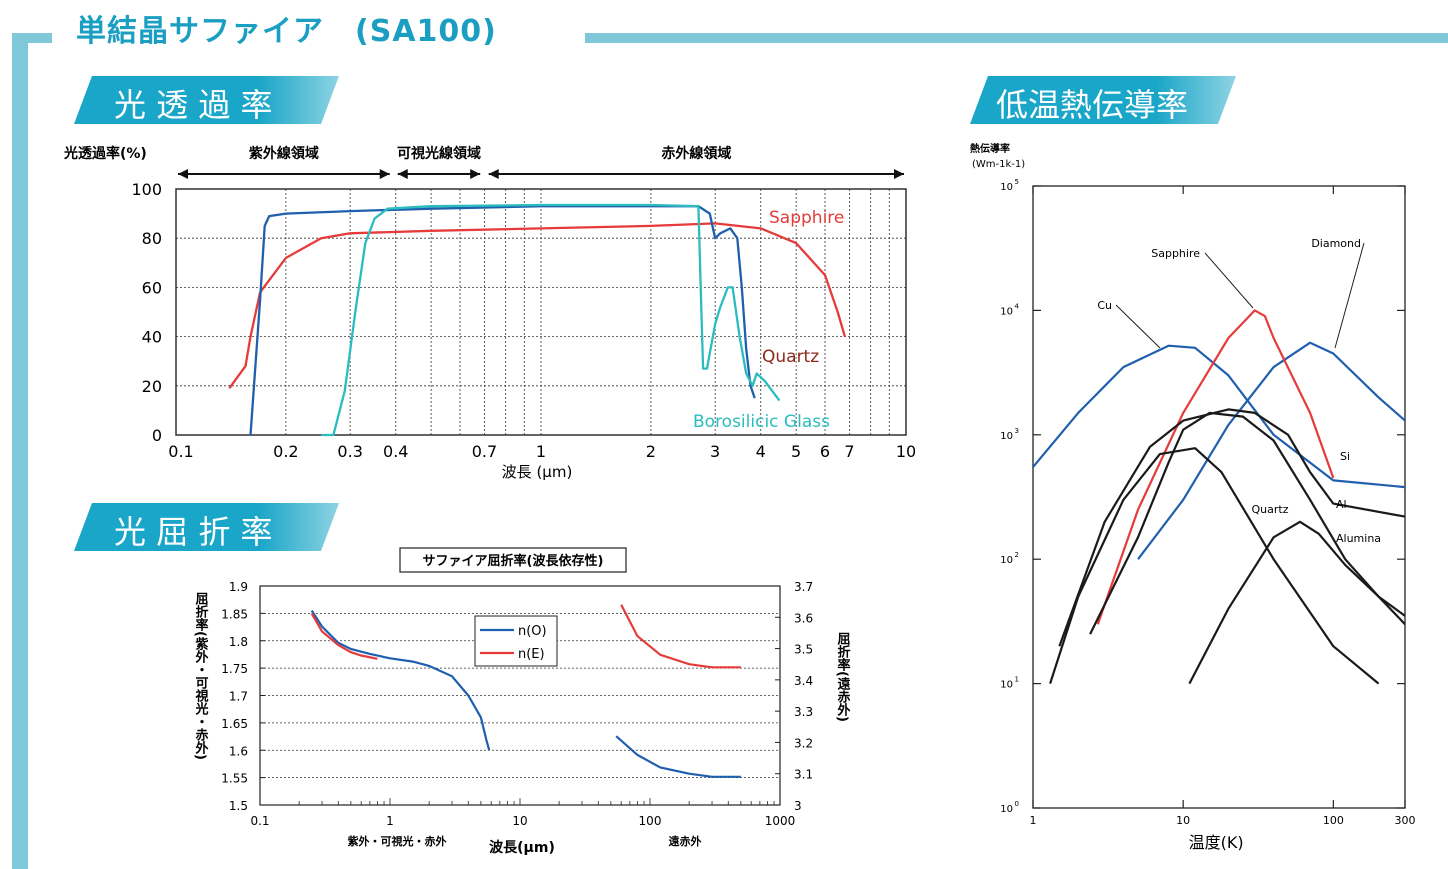 The height and width of the screenshot is (869, 1448). Describe the element at coordinates (234, 669) in the screenshot. I see `y-tick-label: 1.75` at that location.